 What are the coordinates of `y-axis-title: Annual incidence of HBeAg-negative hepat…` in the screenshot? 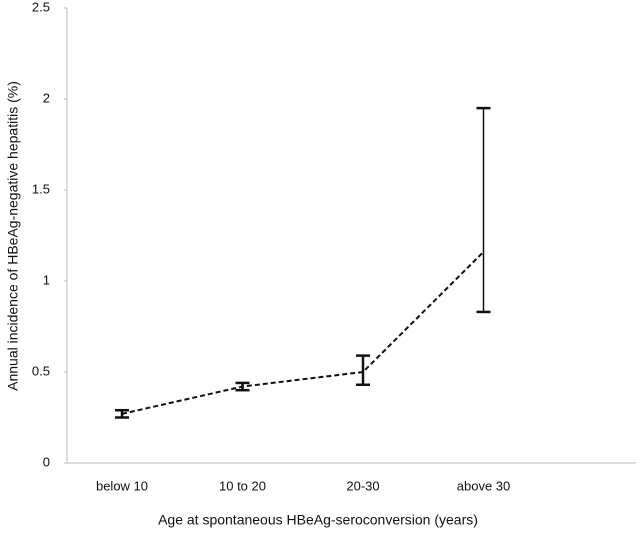 It's located at (13, 236).